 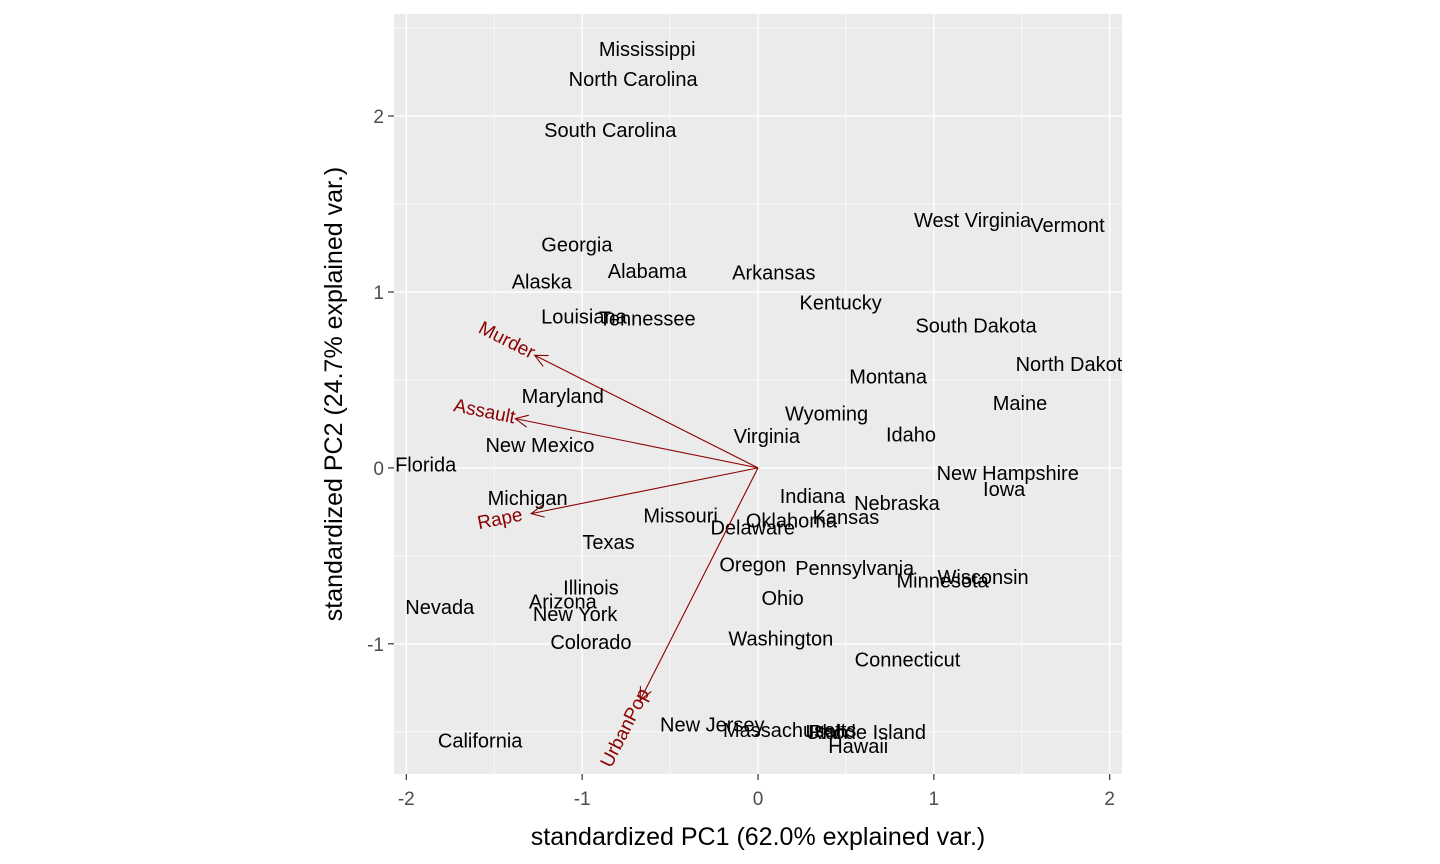 I want to click on state-label: West Virginia, so click(x=973, y=221).